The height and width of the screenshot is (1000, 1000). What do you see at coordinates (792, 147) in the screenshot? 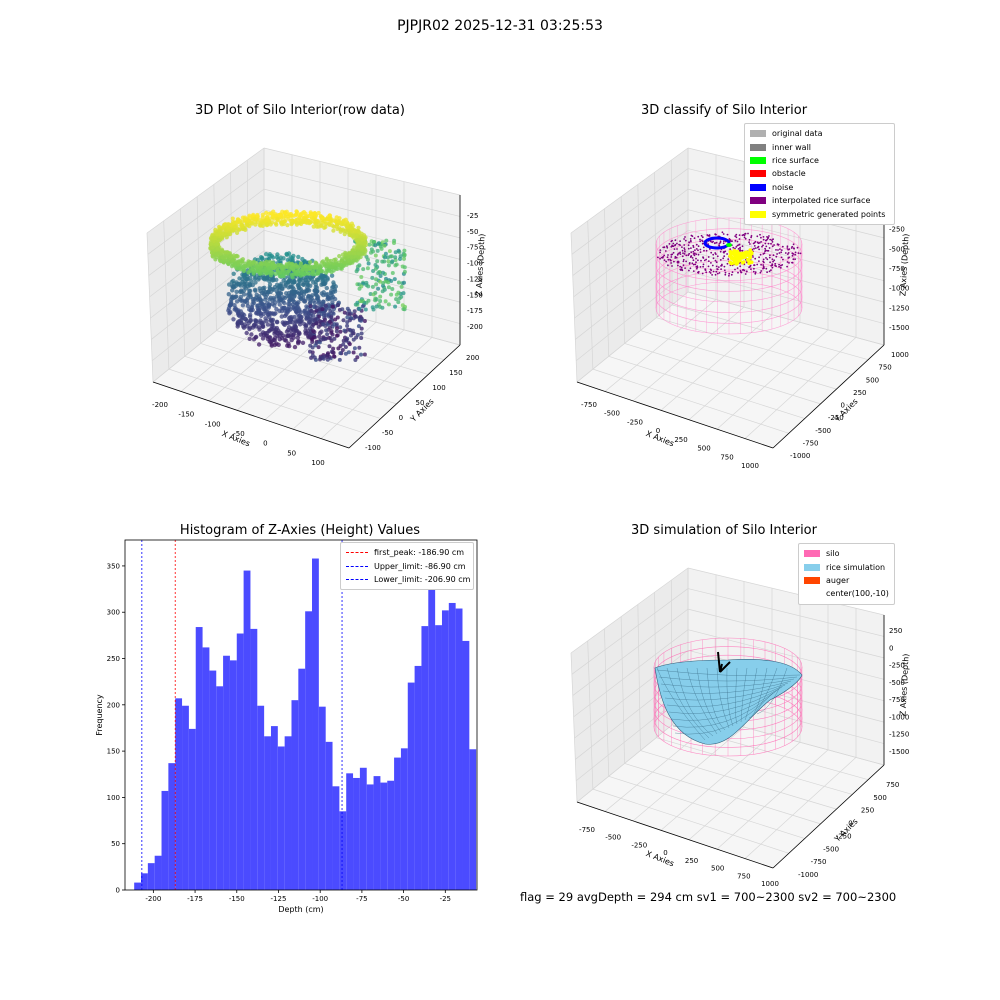
I see `legend-label: inner wall` at bounding box center [792, 147].